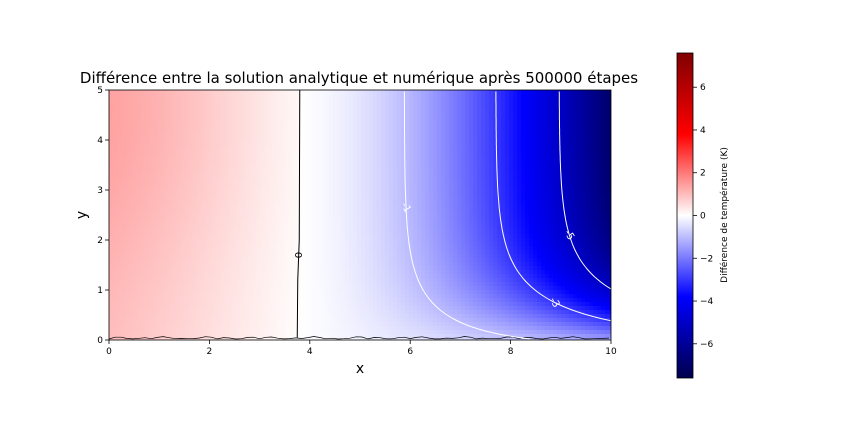  I want to click on colorbar: −6 −4 −2 0 2 4 6 Différence de température (K), so click(703, 215).